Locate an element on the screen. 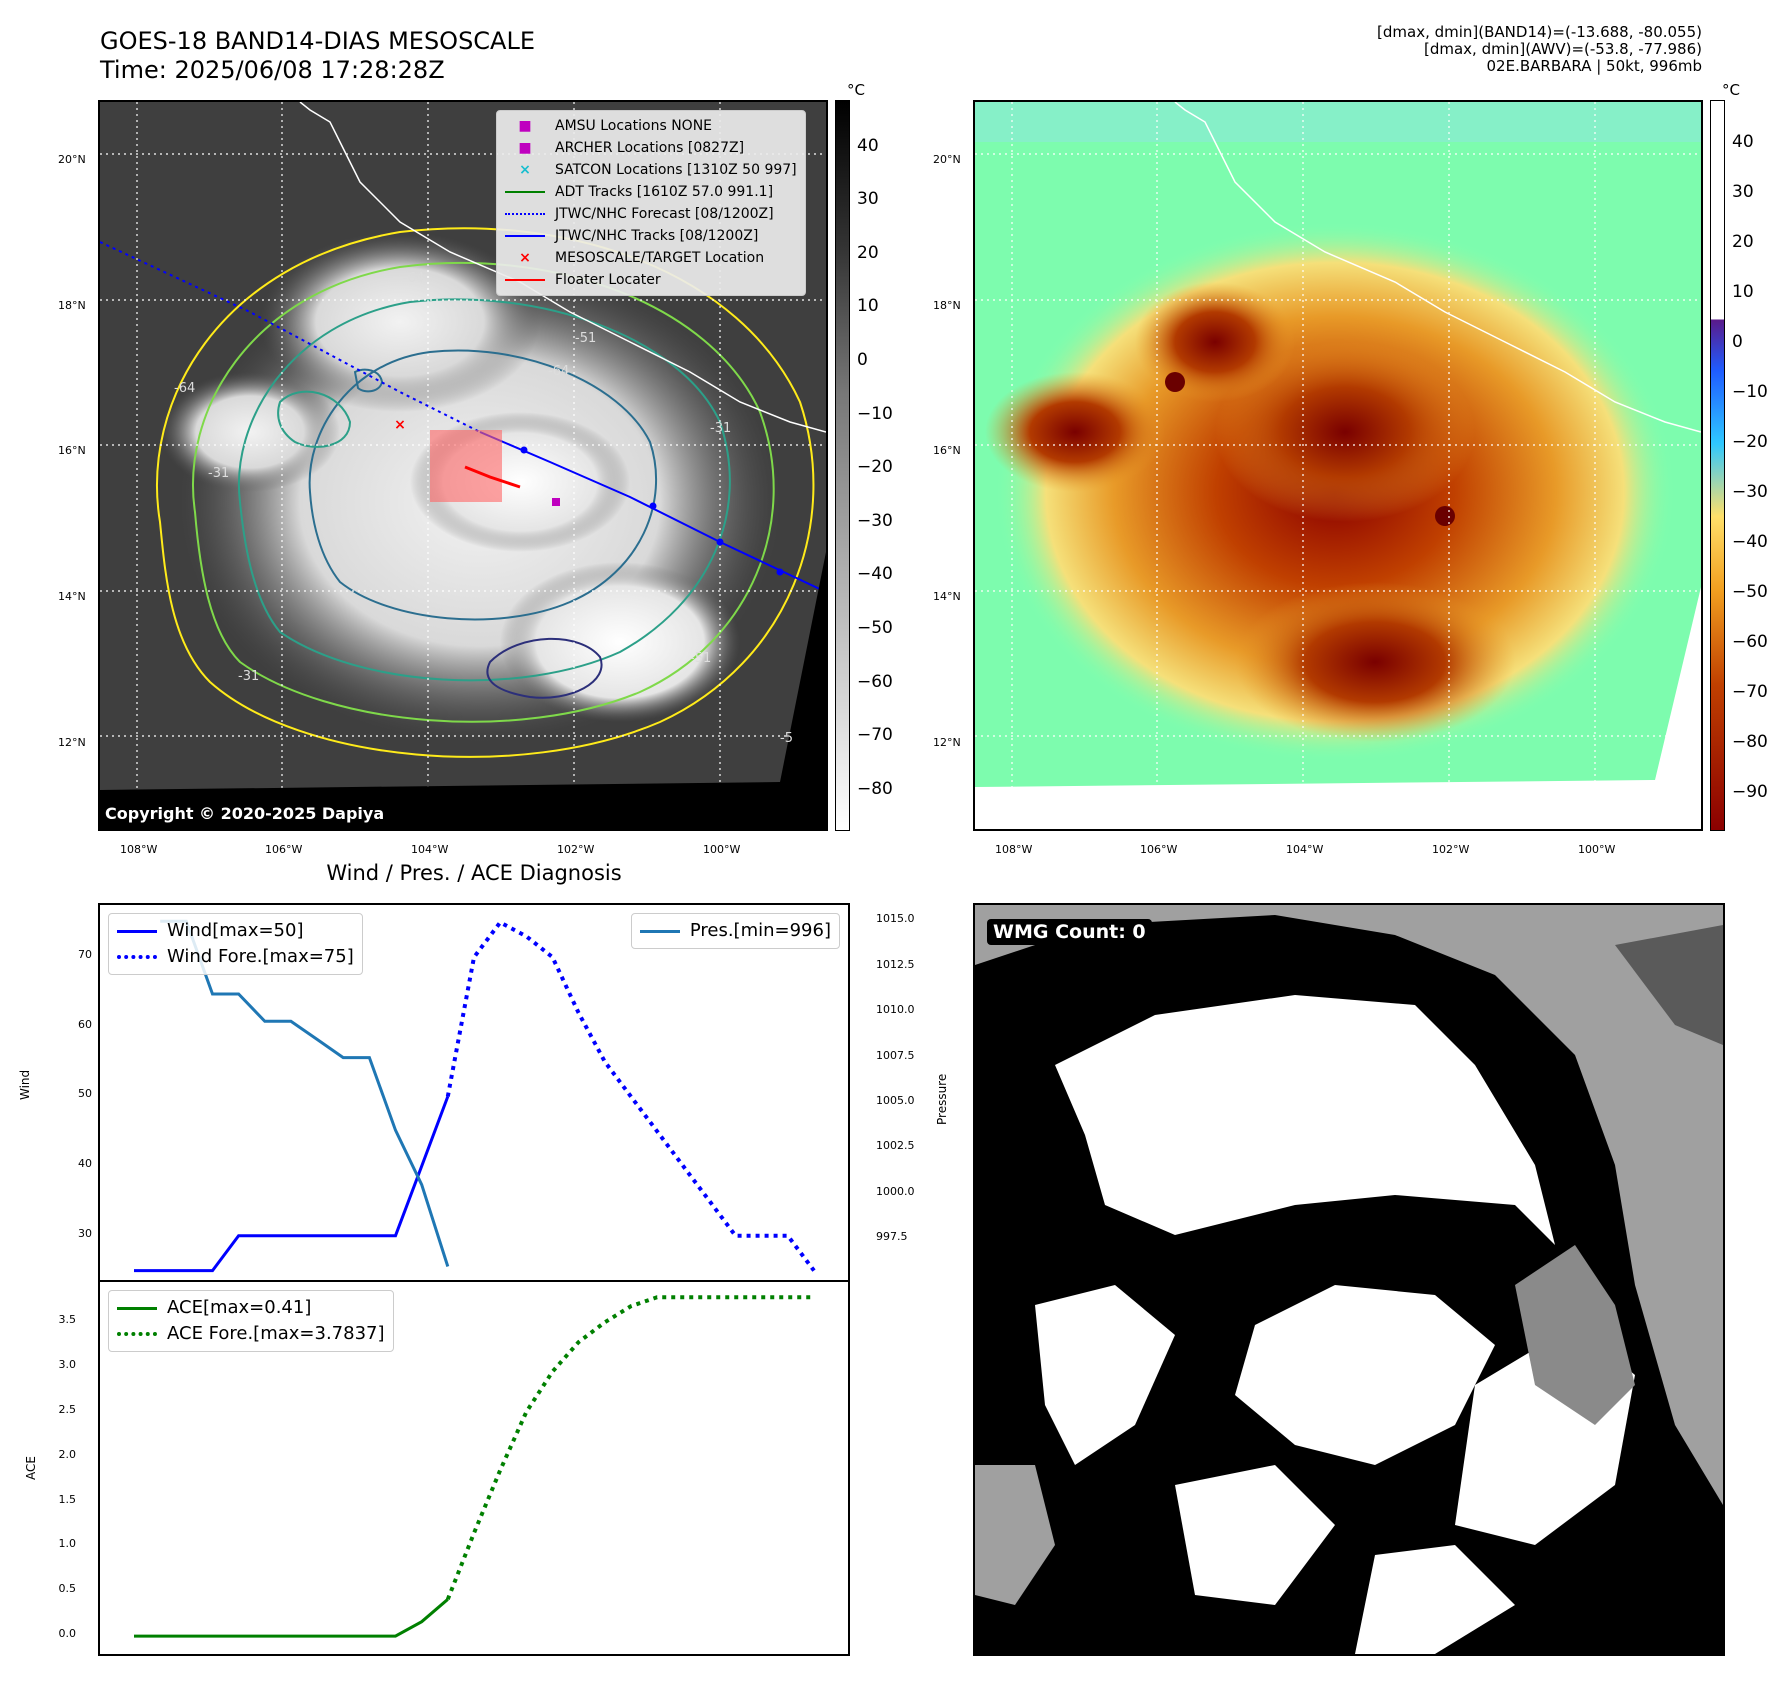 This screenshot has width=1792, height=1690. legend-ace-forecast: ACE Fore.[max=3.7837] is located at coordinates (251, 1334).